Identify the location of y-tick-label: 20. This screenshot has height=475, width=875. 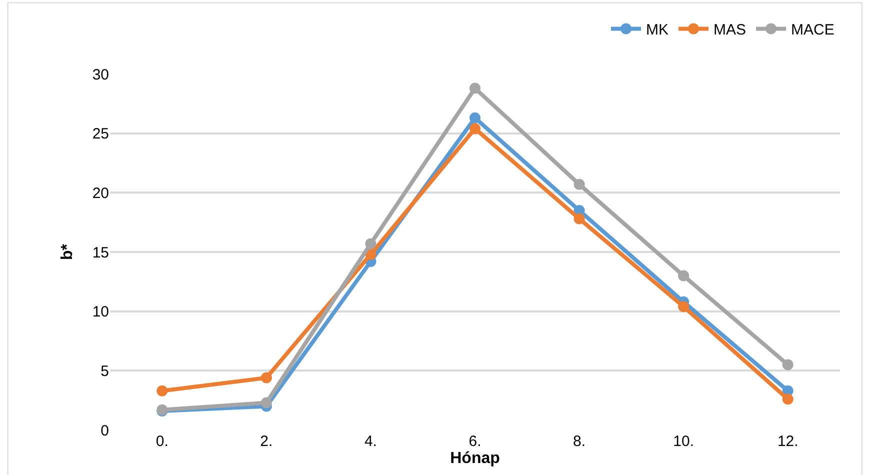
(100, 193).